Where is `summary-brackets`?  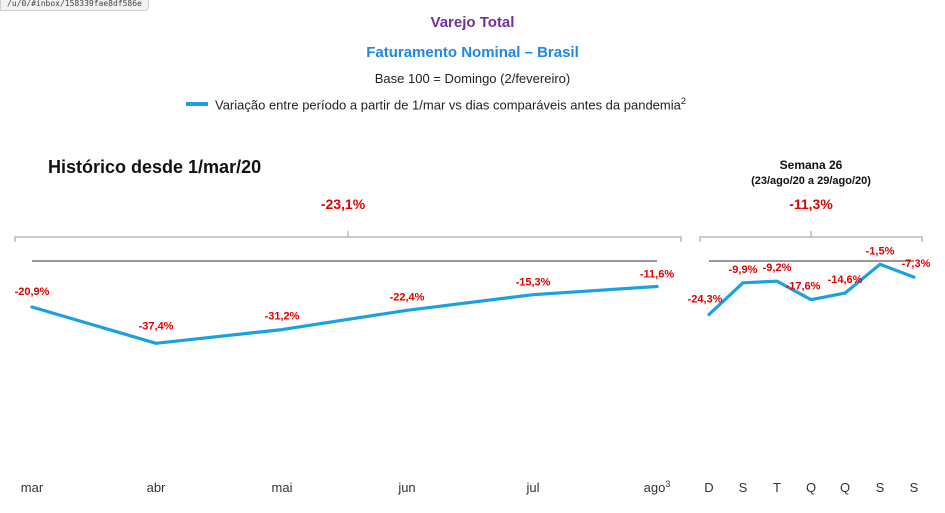
summary-brackets is located at coordinates (468, 236).